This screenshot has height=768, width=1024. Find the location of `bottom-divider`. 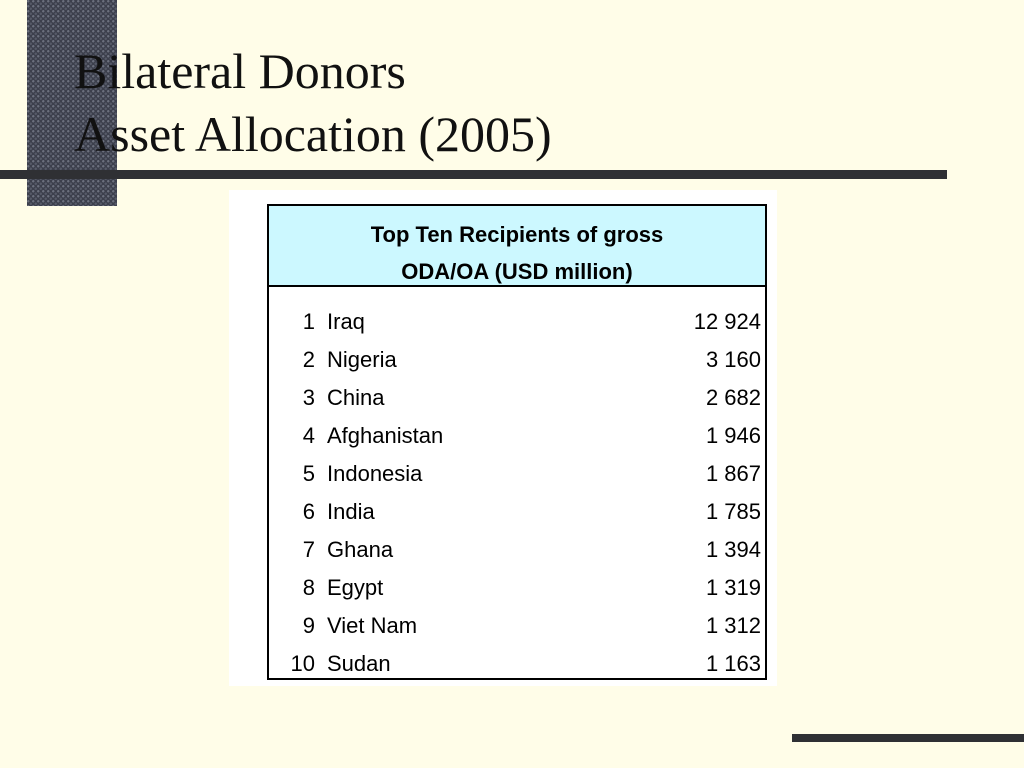

bottom-divider is located at coordinates (908, 738).